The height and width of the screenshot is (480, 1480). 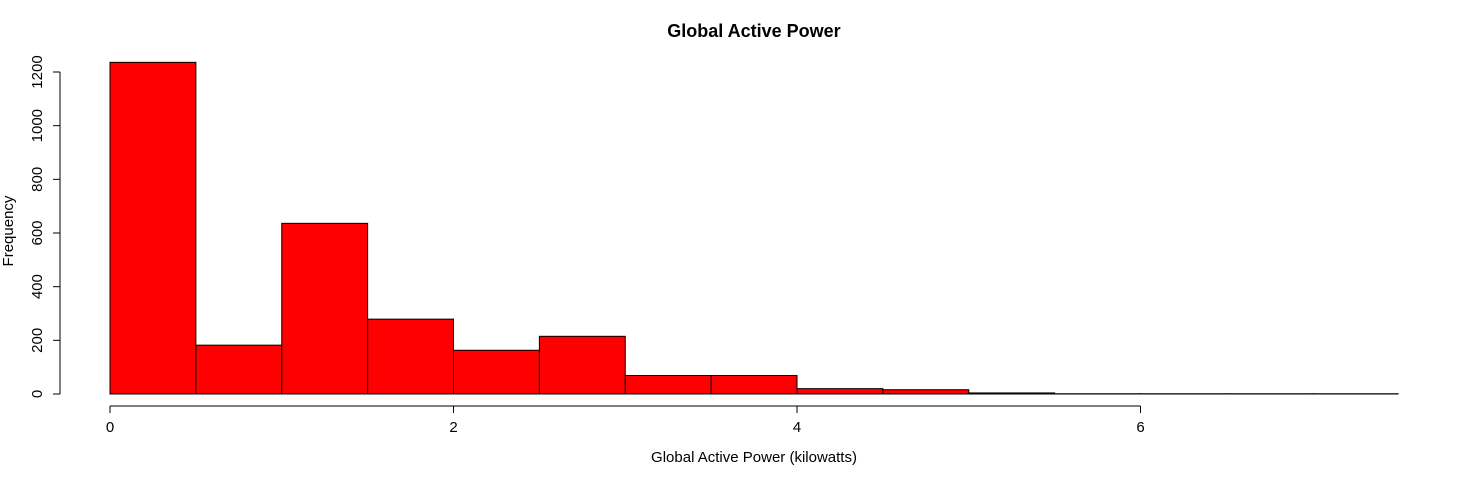 What do you see at coordinates (453, 427) in the screenshot?
I see `x-tick-label: 2` at bounding box center [453, 427].